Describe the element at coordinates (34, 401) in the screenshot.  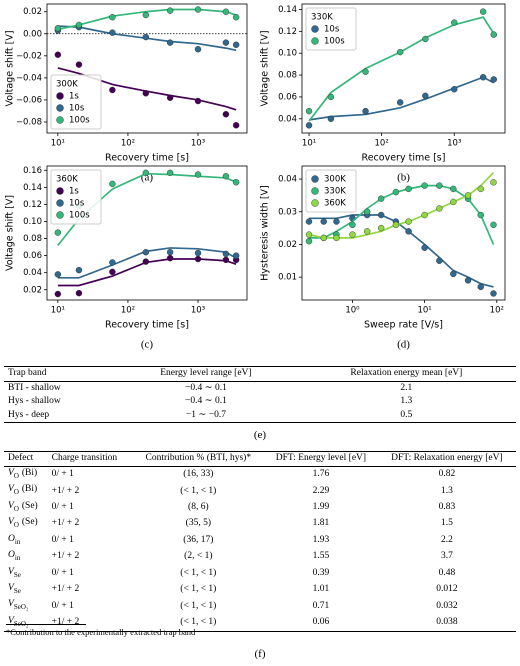
I see `table-cell: Hys - shallow` at that location.